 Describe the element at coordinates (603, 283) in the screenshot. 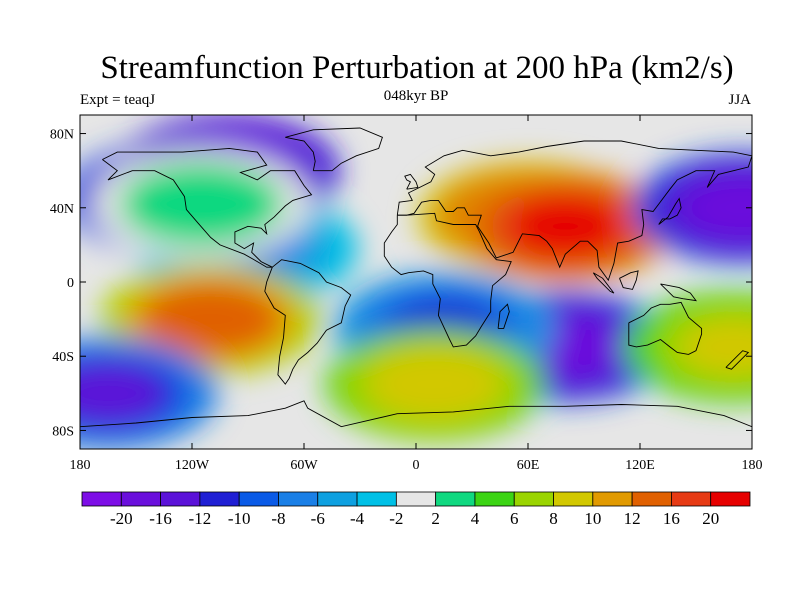

I see `coastline-sumatra` at that location.